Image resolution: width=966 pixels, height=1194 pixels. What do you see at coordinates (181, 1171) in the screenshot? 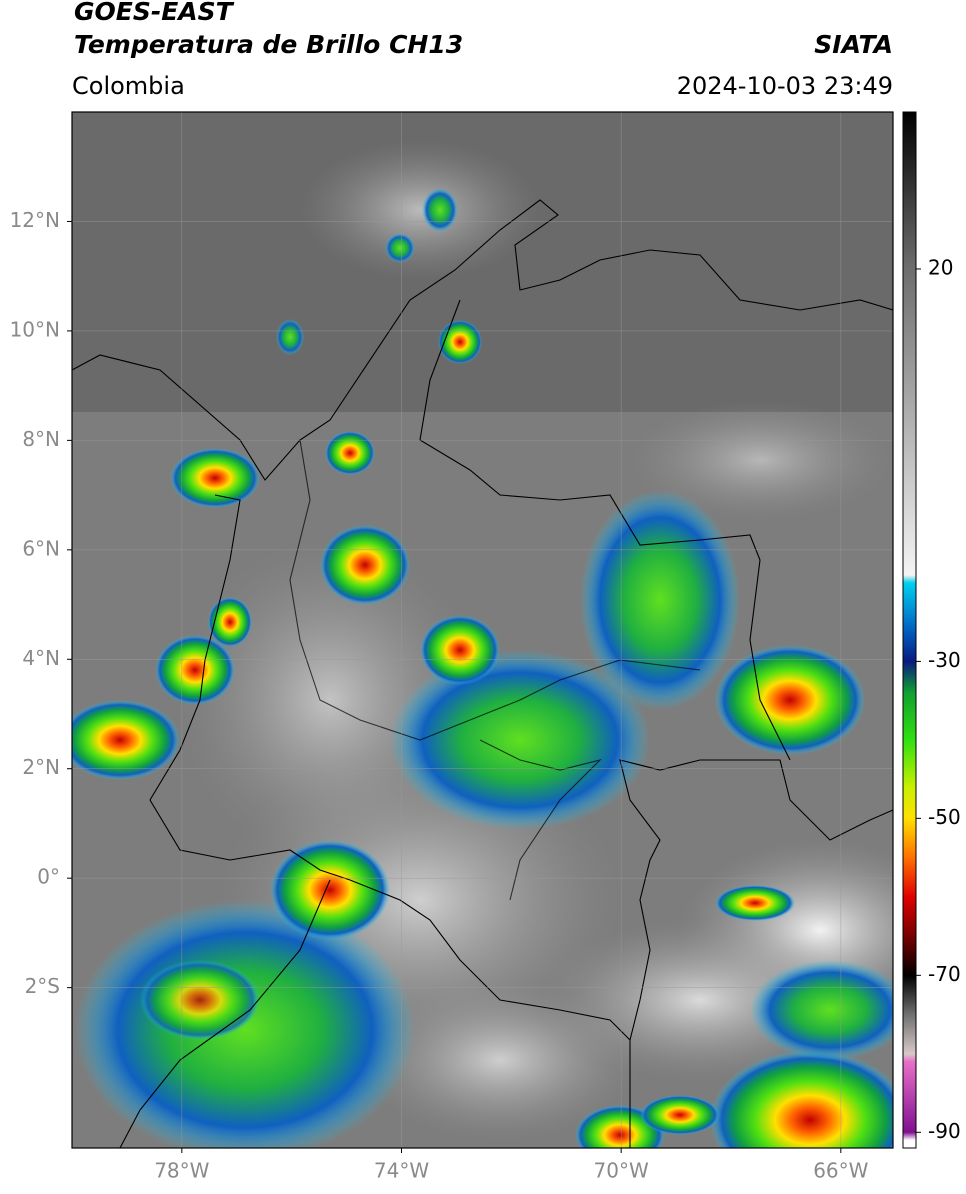
I see `x-tick-label: 78°W` at bounding box center [181, 1171].